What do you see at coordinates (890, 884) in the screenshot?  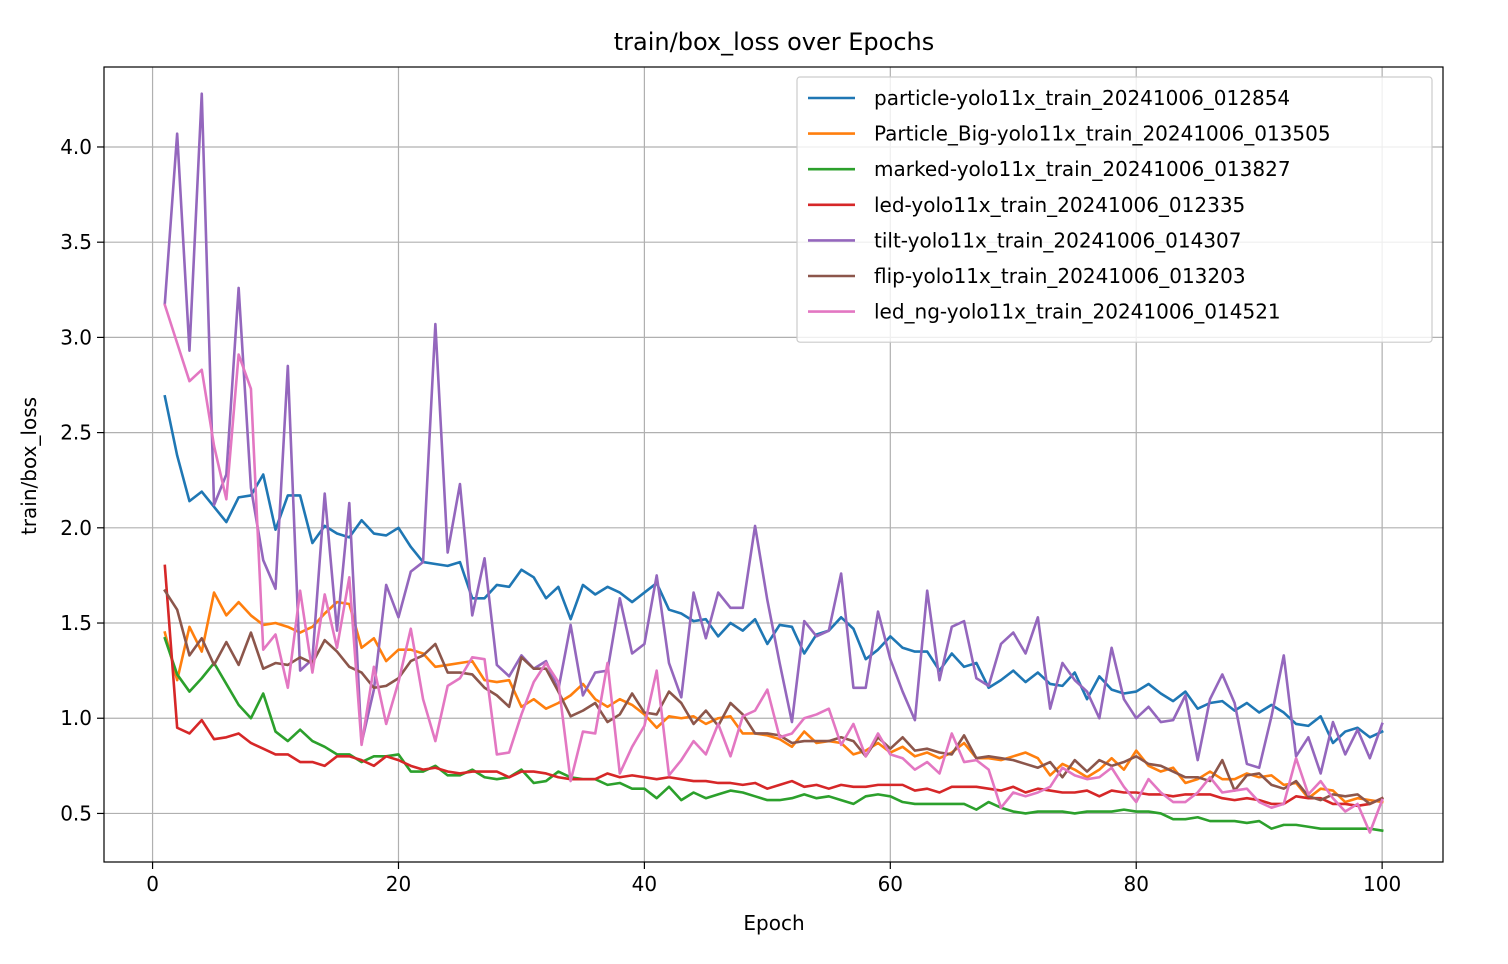 I see `x-tick-label: 60` at bounding box center [890, 884].